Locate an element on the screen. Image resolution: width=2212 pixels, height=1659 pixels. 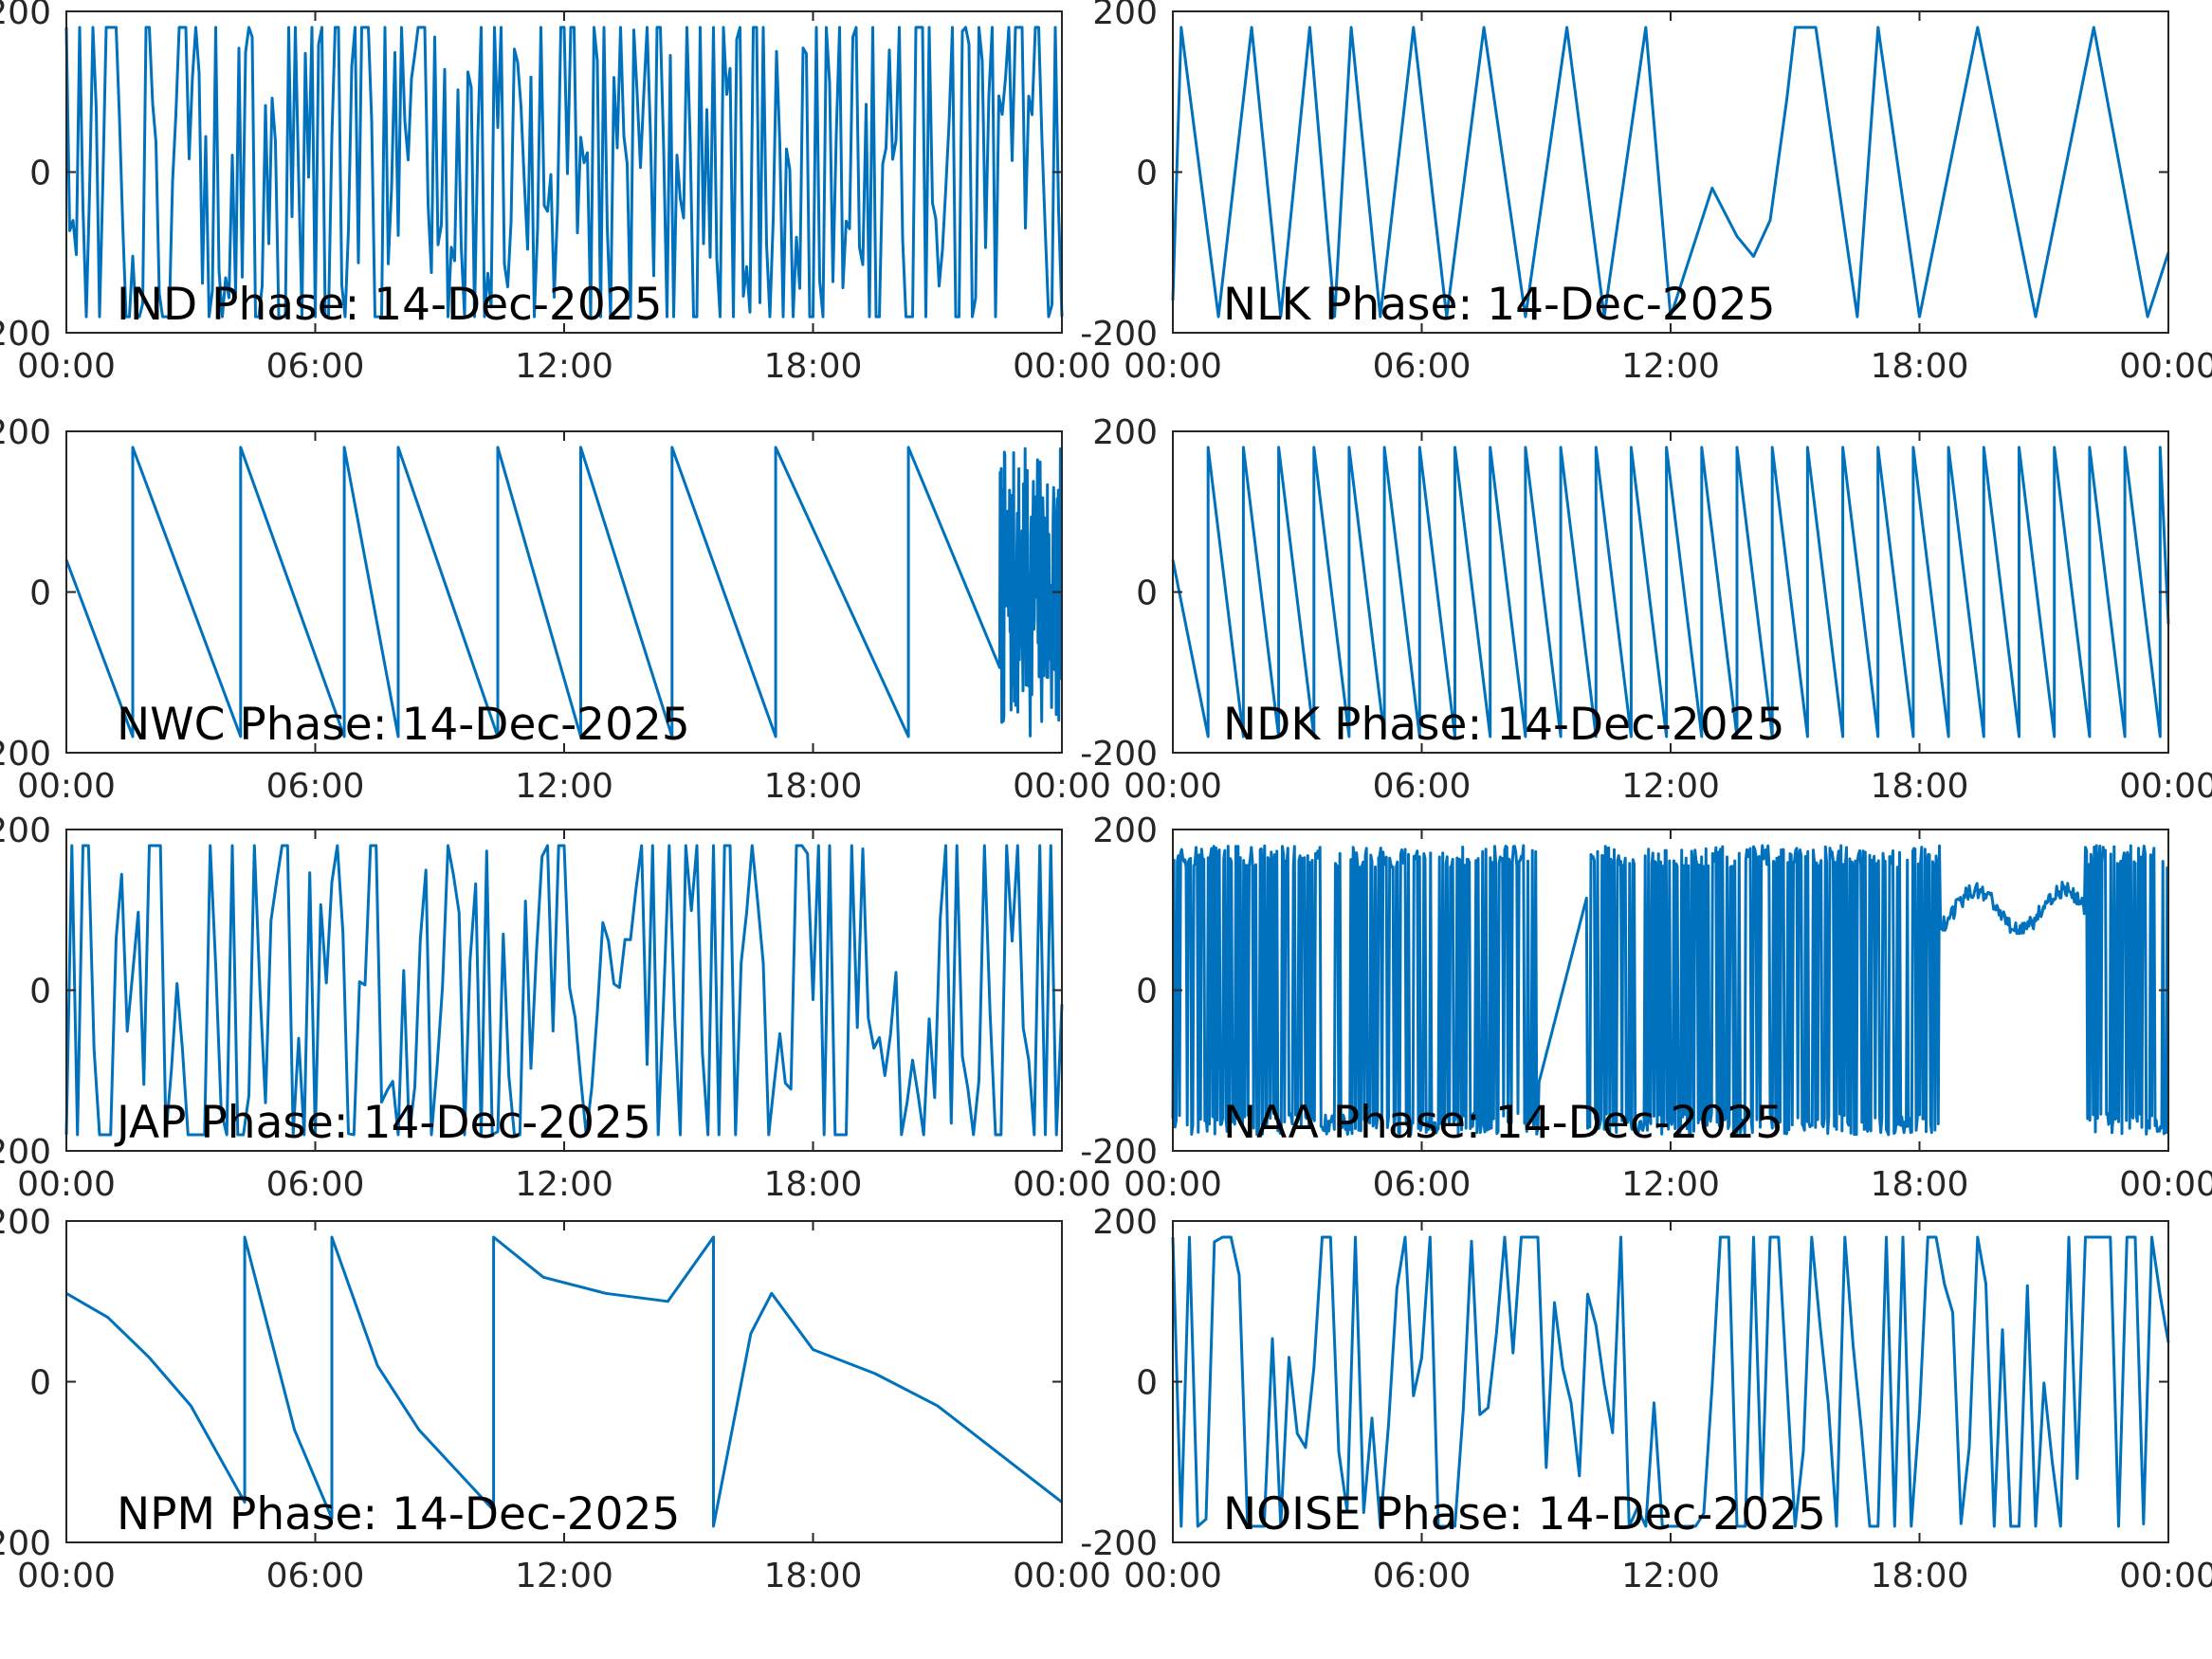
panel-title: NOISE Phase: 14-Dec-2025 is located at coordinates (1524, 1514).